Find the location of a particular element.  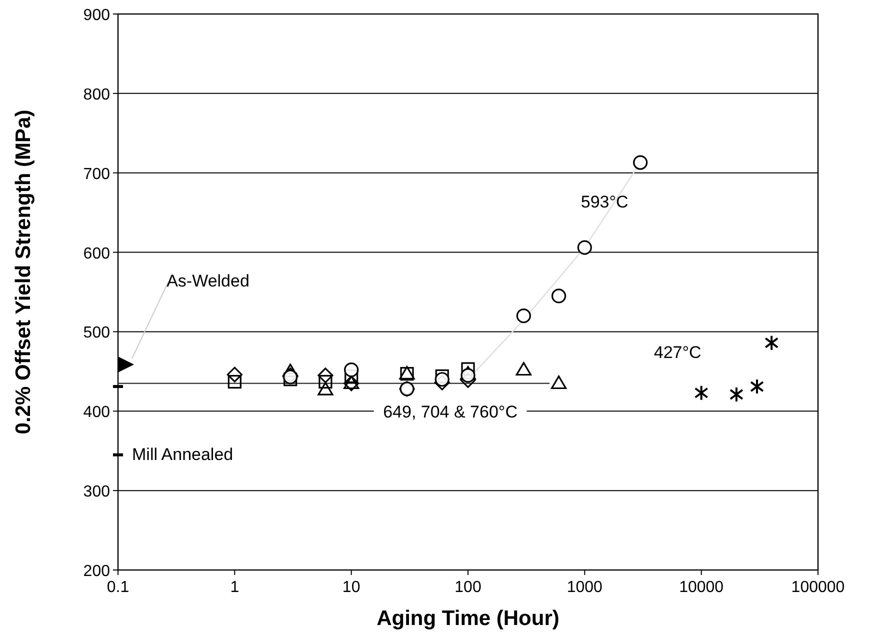

annotation: 649, 704 & 760°C is located at coordinates (450, 412).